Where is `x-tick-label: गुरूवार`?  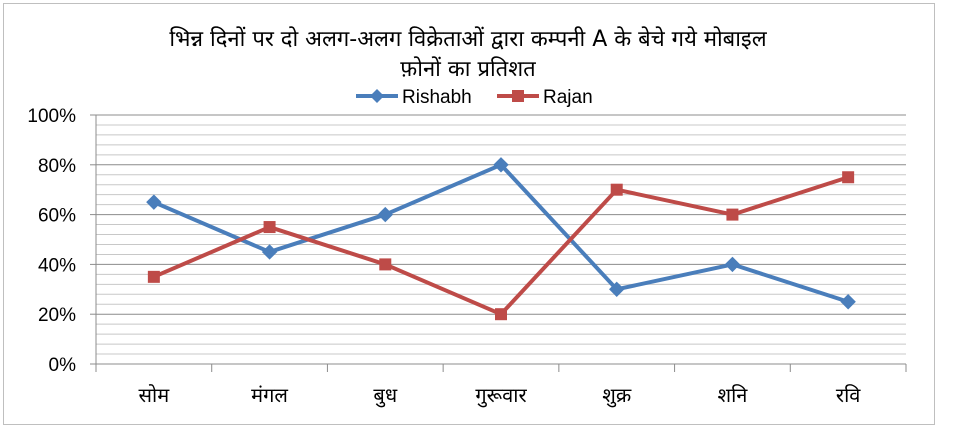
x-tick-label: गुरूवार is located at coordinates (501, 395).